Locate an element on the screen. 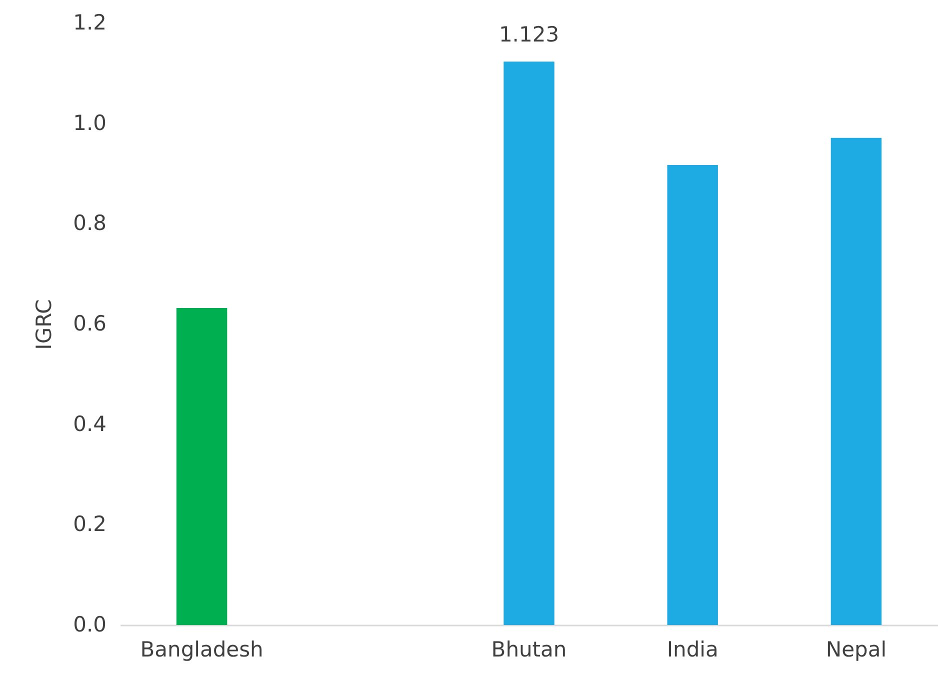  x-tick-label: Bhutan is located at coordinates (529, 650).